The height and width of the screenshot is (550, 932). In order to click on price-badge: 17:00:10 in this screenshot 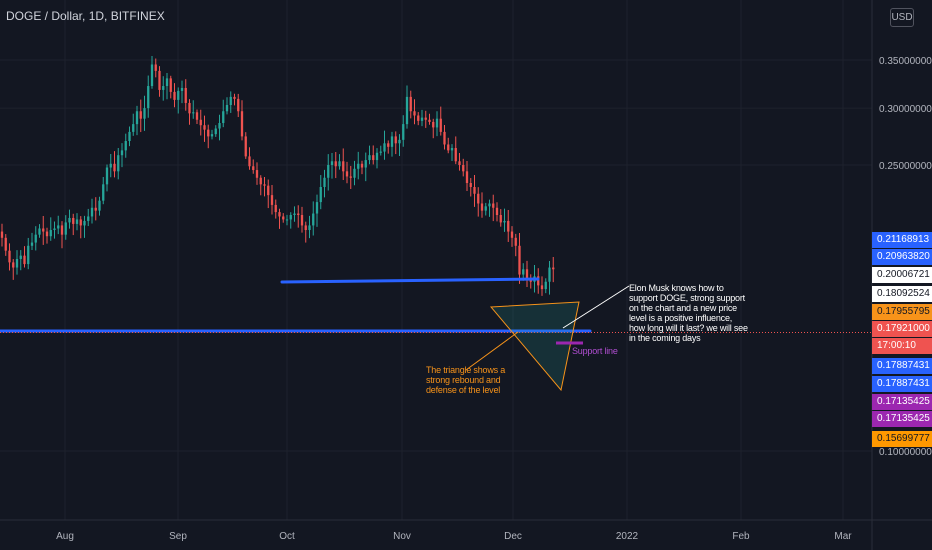, I will do `click(902, 346)`.